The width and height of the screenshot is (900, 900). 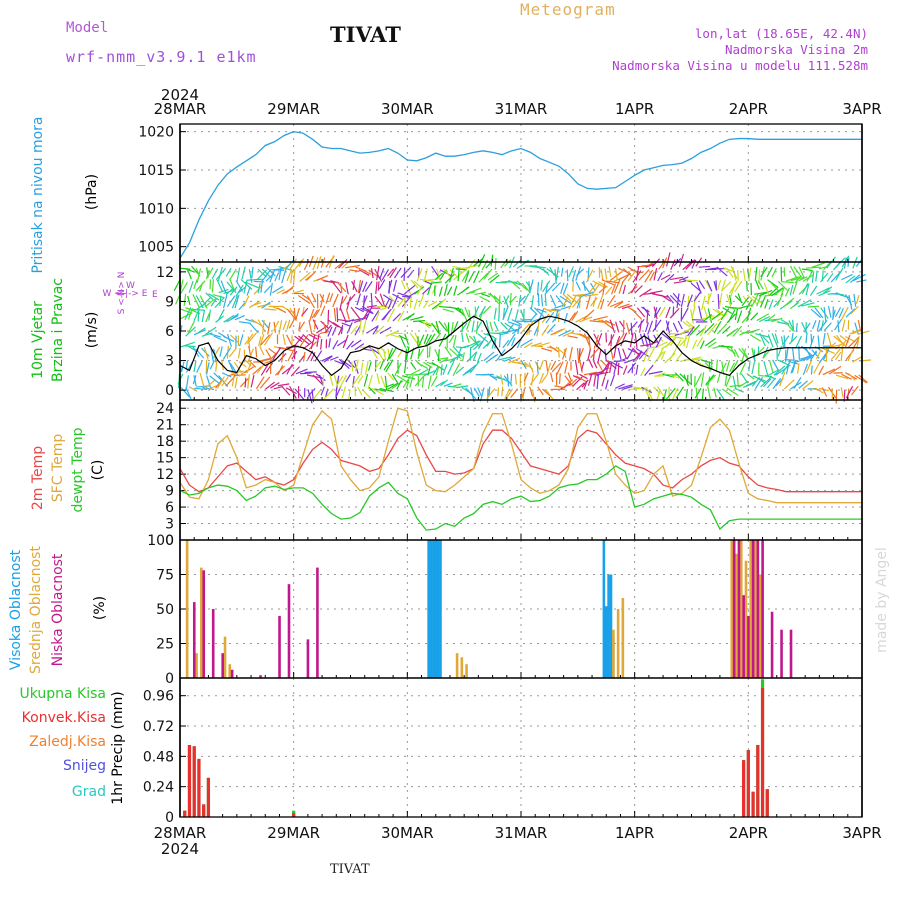 I want to click on model-elevation-info: Nadmorska Visina u modelu 111.528m, so click(x=740, y=65).